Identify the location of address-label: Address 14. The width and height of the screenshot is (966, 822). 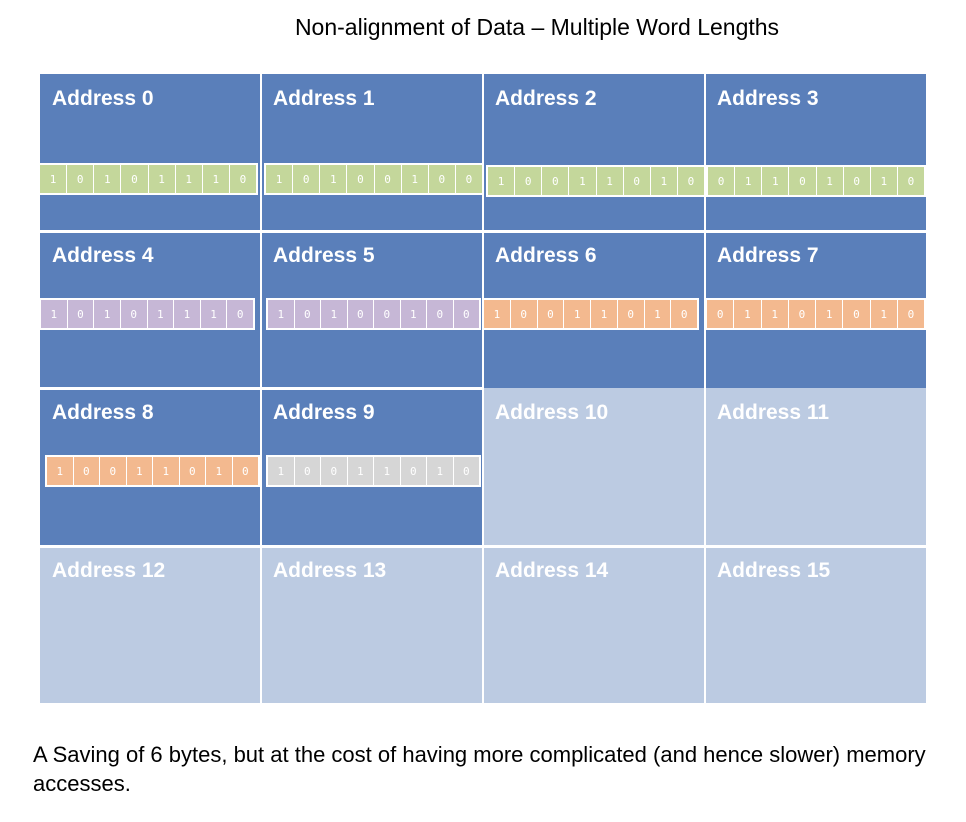
(552, 570).